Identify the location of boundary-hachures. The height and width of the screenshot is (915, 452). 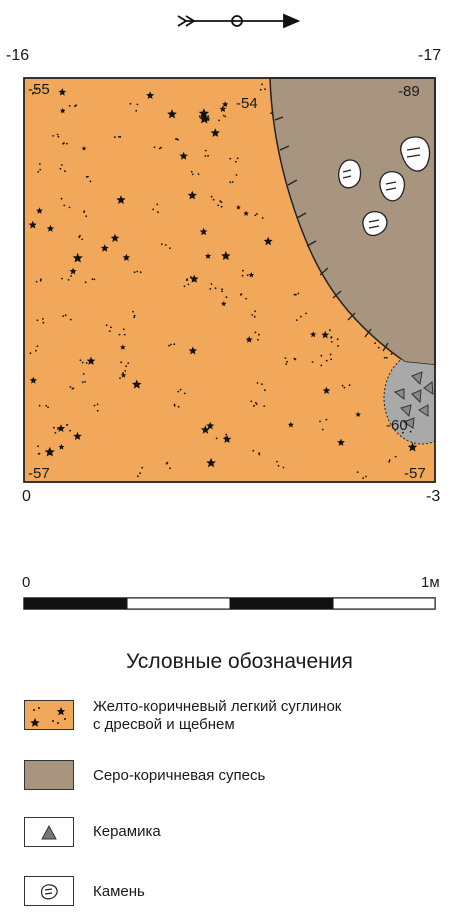
(331, 234).